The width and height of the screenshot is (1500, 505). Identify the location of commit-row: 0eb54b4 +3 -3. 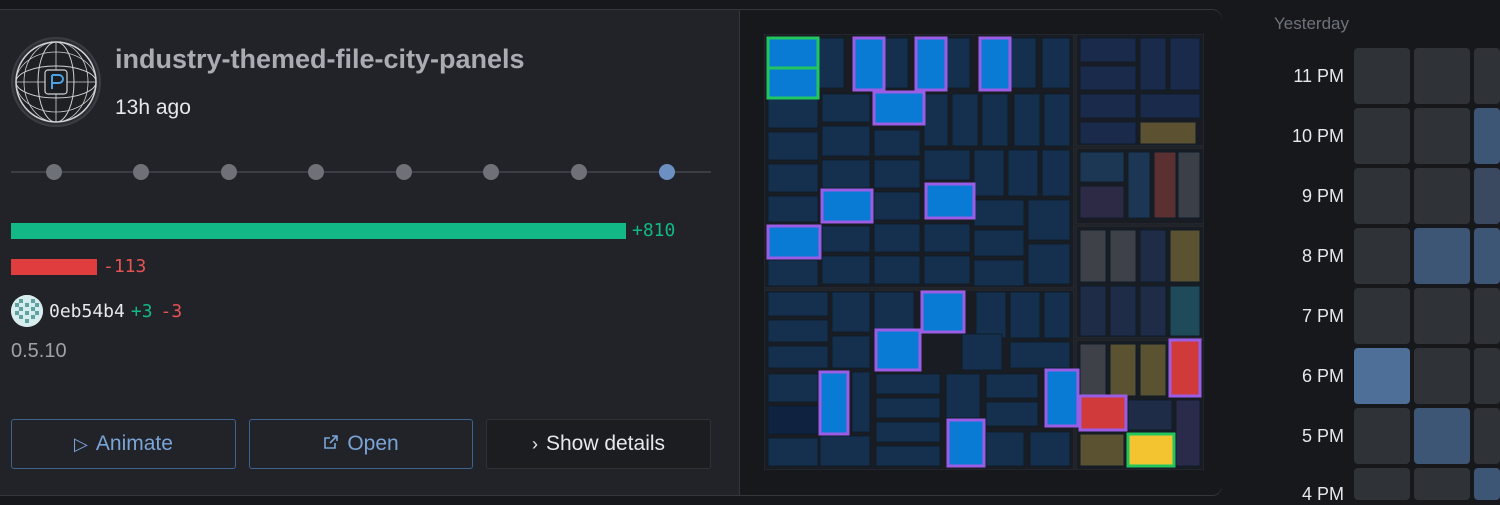
(96, 311).